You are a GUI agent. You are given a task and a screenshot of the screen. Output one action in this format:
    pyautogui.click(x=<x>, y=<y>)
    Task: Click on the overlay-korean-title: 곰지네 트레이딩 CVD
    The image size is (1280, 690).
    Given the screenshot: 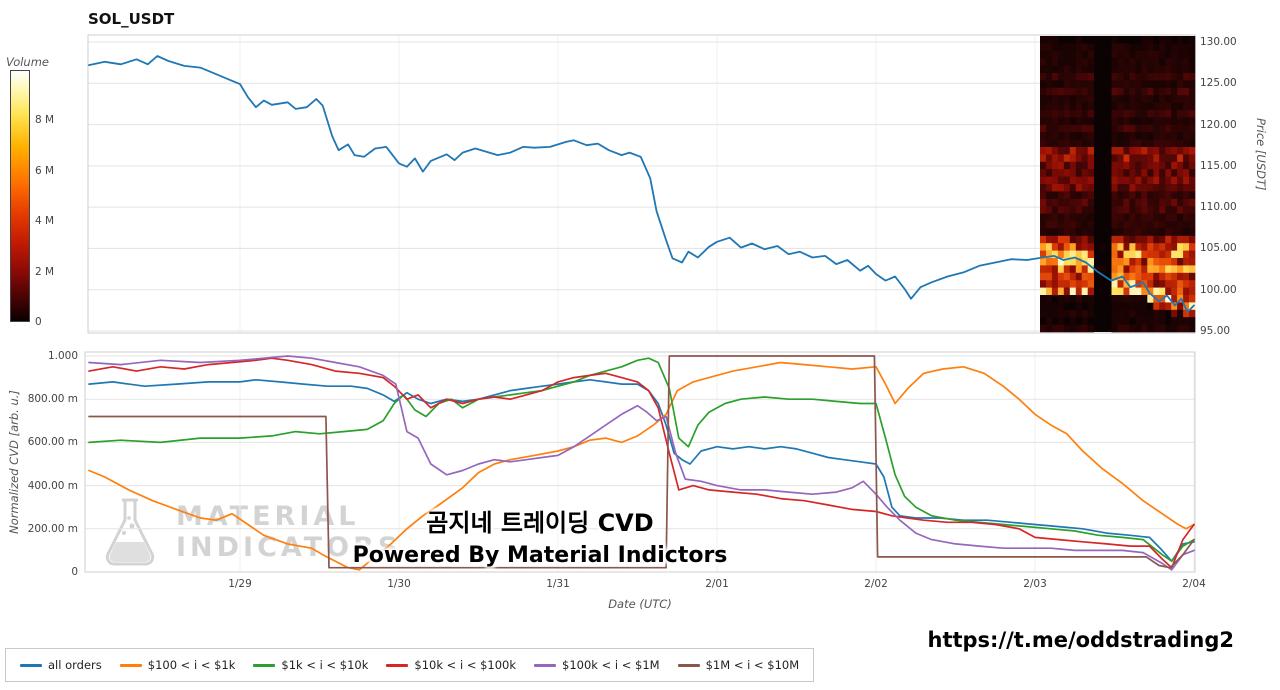 What is the action you would take?
    pyautogui.click(x=540, y=523)
    